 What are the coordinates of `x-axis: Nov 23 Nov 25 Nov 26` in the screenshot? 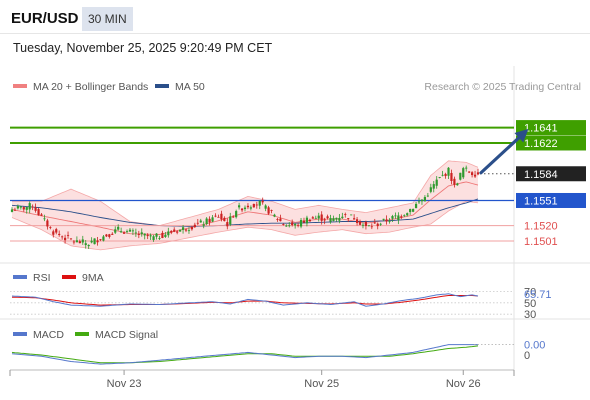 It's located at (262, 380).